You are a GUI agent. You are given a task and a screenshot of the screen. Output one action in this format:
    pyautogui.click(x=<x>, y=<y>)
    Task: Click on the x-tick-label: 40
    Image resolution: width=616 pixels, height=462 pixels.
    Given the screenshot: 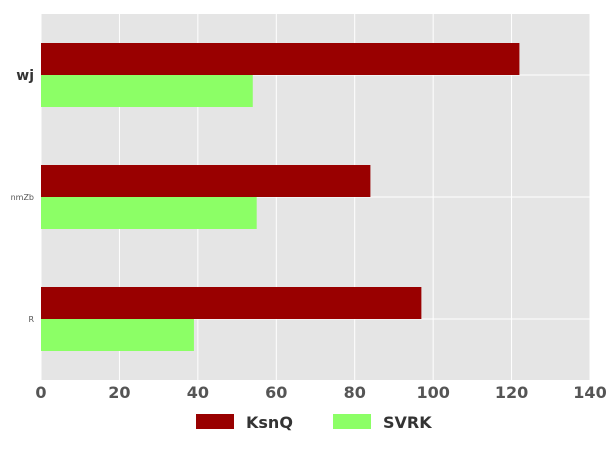 What is the action you would take?
    pyautogui.click(x=198, y=392)
    